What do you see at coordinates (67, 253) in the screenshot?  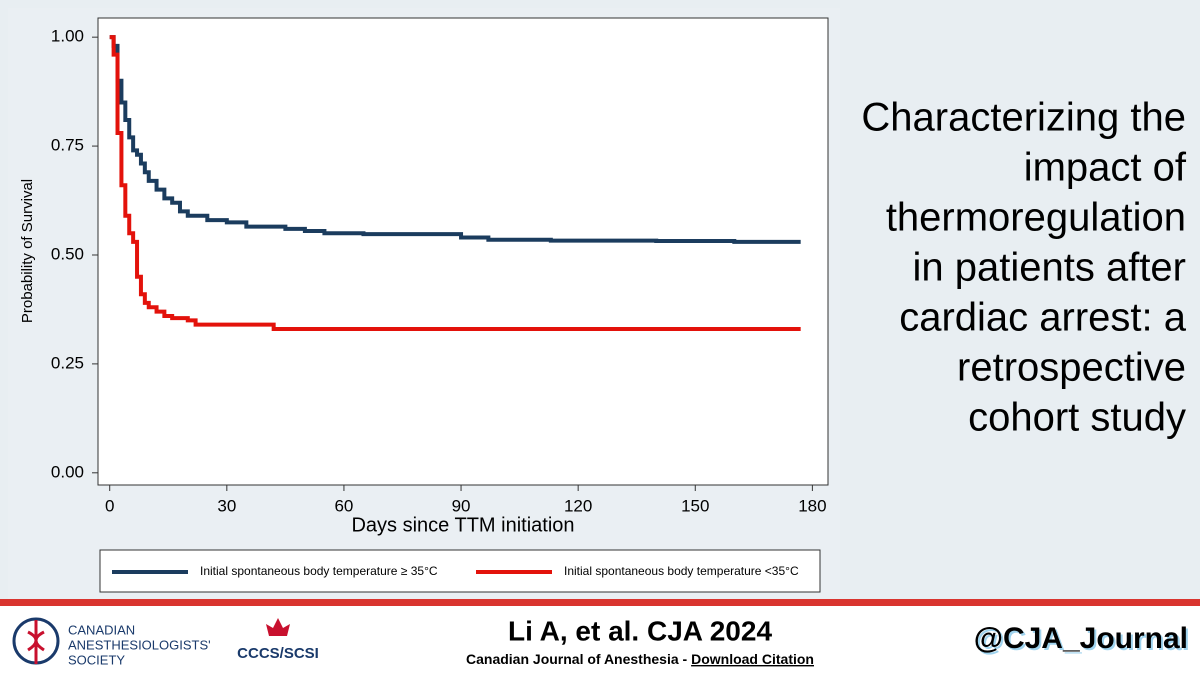 I see `y-tick-label: 0.50` at bounding box center [67, 253].